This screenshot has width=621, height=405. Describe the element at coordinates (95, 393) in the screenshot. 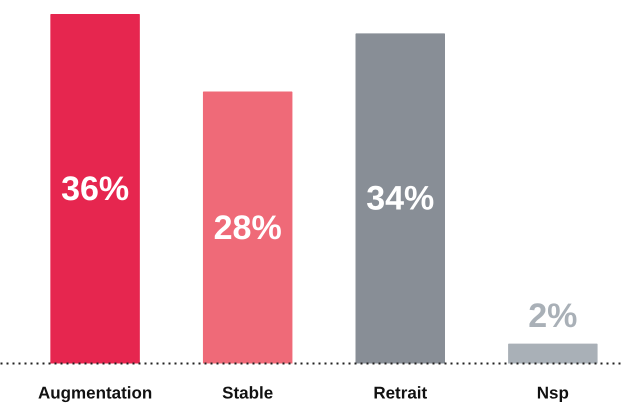

I see `x-tick-label: Augmentation` at that location.